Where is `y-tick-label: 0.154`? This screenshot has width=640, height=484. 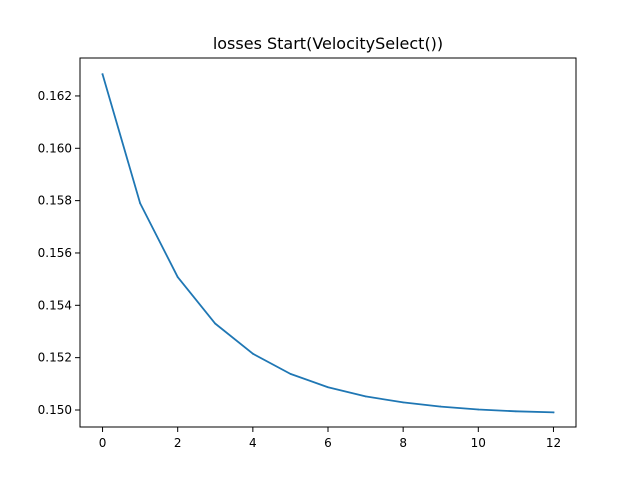 y-tick-label: 0.154 is located at coordinates (55, 305).